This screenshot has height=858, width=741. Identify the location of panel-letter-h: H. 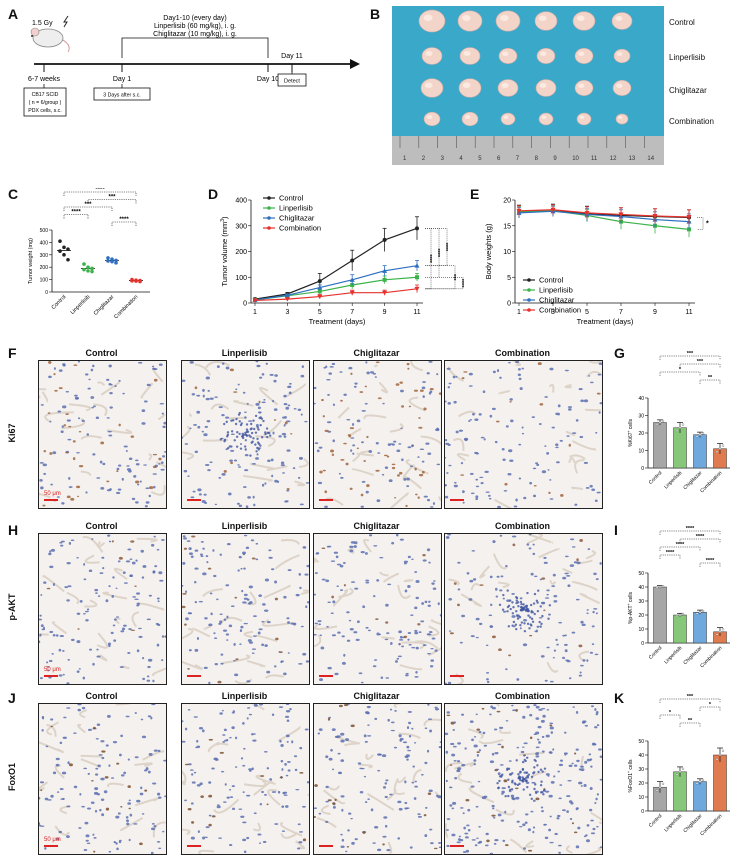
(13, 530).